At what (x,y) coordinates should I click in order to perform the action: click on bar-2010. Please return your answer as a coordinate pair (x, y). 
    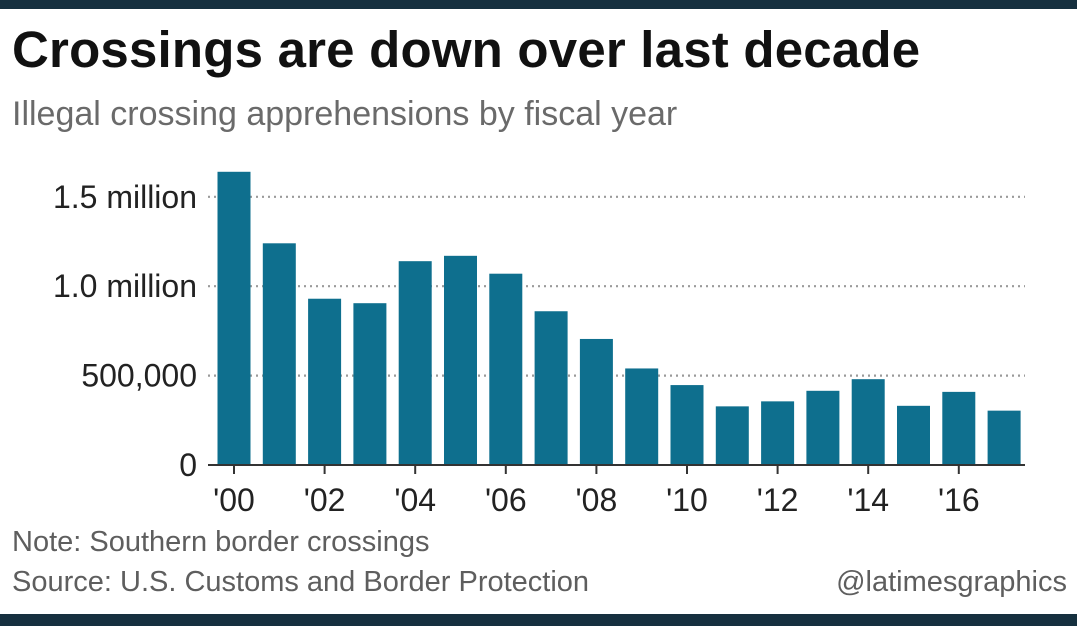
    Looking at the image, I should click on (687, 425).